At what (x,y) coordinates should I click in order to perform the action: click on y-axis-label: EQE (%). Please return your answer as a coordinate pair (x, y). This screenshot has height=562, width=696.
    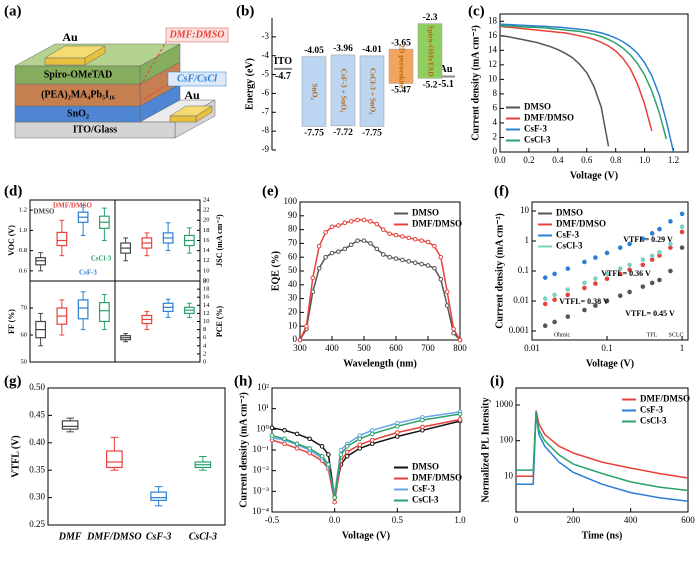
    Looking at the image, I should click on (275, 271).